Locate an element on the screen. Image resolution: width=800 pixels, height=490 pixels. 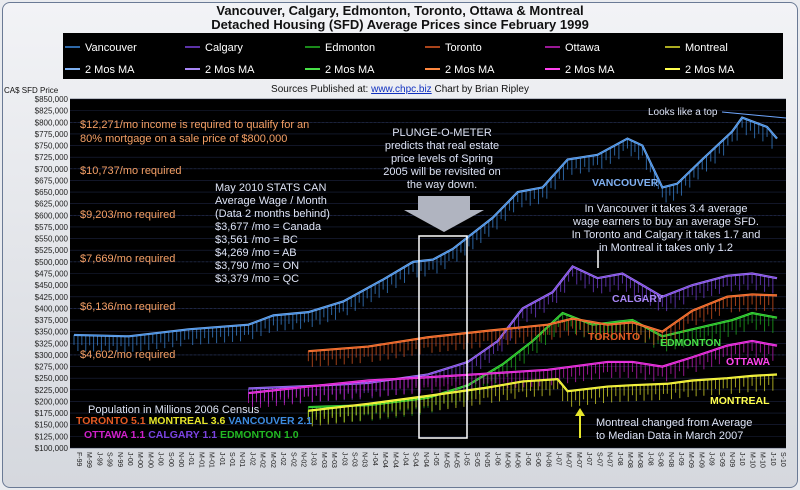
series-montreal-line is located at coordinates (543, 392).